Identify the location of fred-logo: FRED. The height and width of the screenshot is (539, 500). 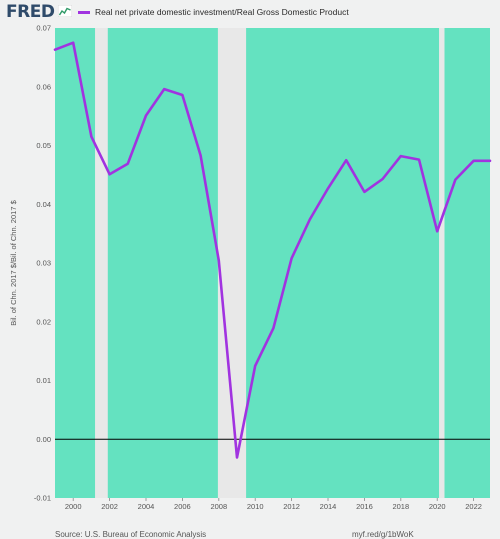
(30, 12).